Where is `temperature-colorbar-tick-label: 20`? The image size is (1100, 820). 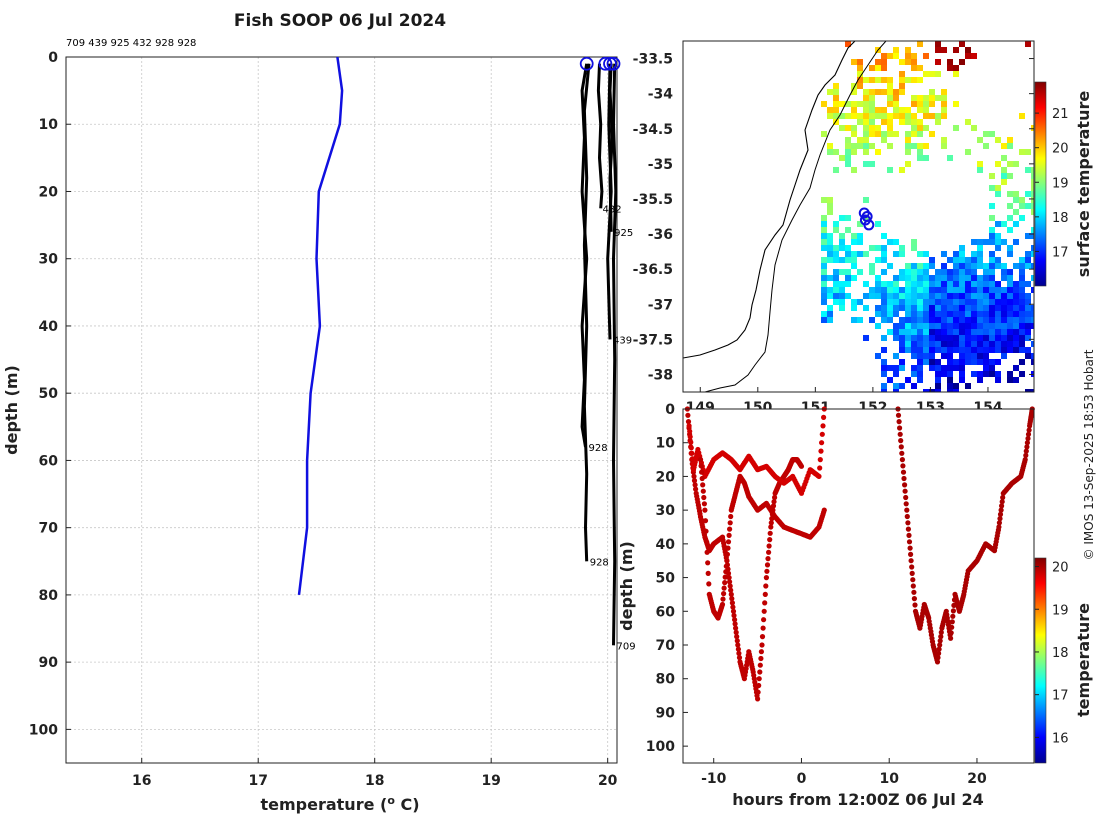
temperature-colorbar-tick-label: 20 is located at coordinates (1060, 568).